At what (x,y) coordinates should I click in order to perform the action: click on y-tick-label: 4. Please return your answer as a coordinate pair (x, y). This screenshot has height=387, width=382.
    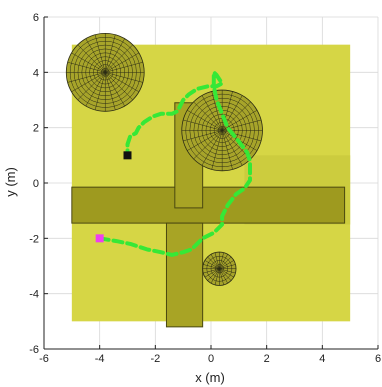
    Looking at the image, I should click on (36, 73).